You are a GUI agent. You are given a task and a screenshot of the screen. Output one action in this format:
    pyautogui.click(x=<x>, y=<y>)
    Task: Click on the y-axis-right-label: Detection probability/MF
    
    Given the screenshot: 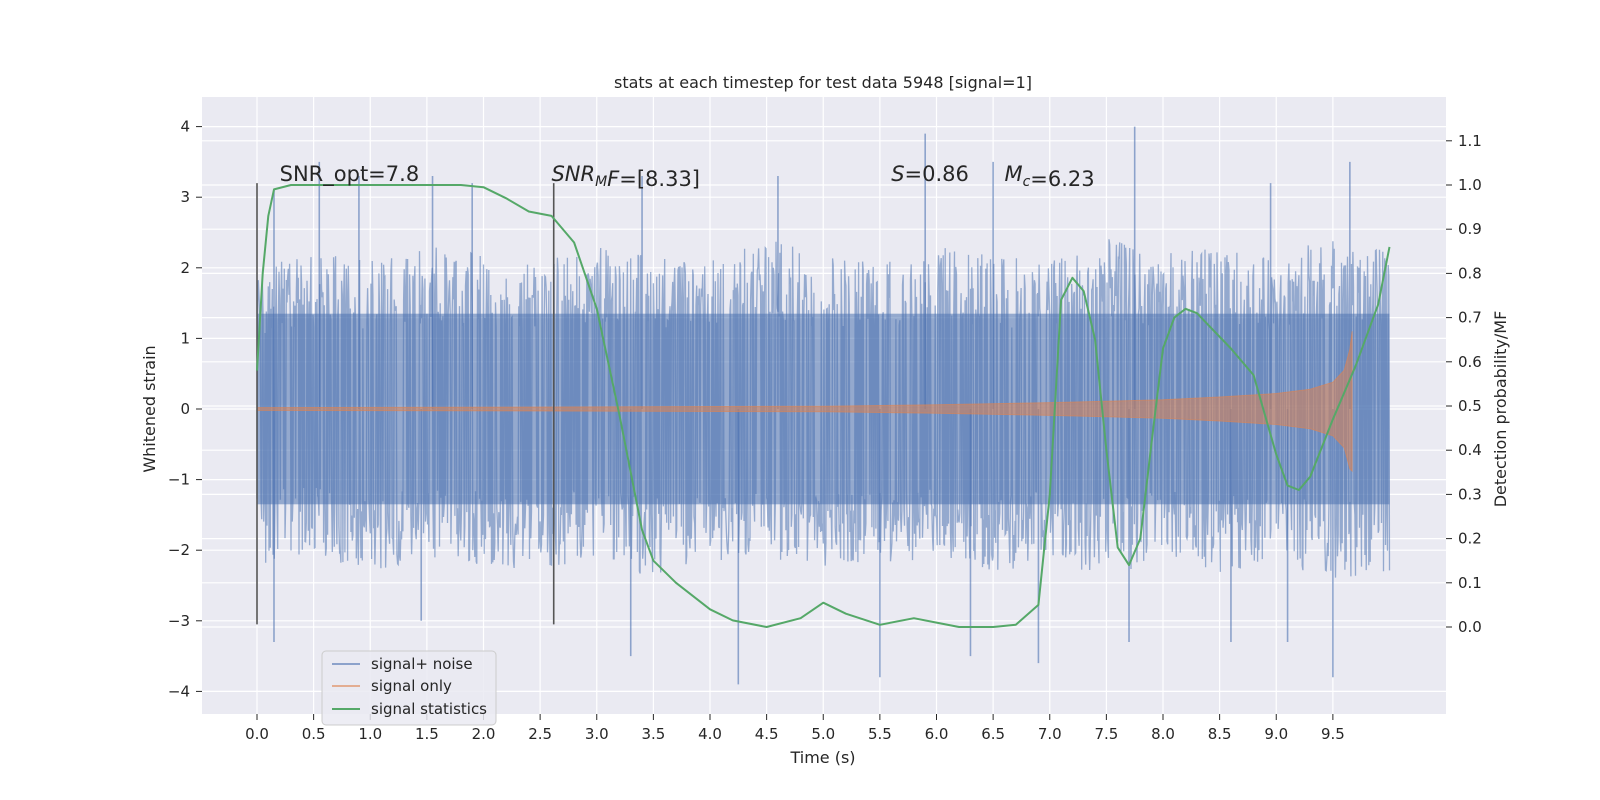 What is the action you would take?
    pyautogui.click(x=1500, y=409)
    